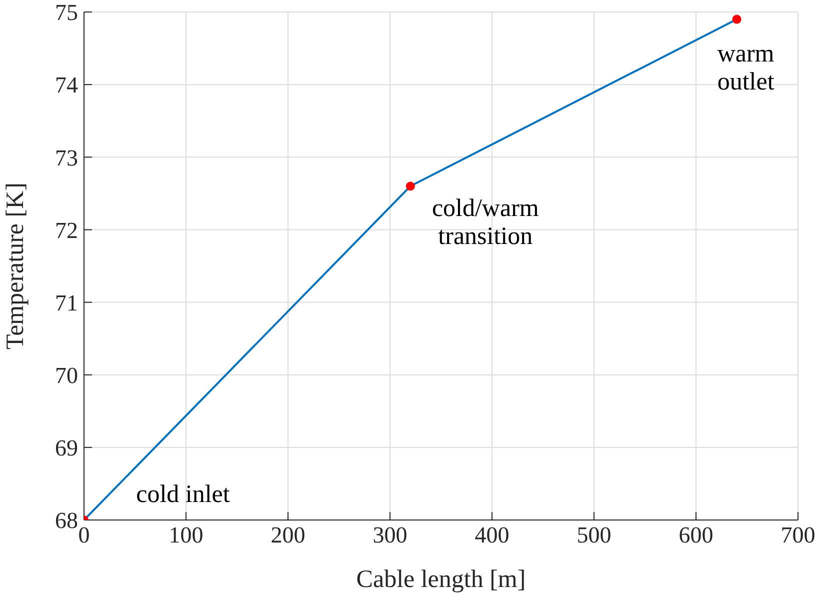 This screenshot has height=595, width=822. I want to click on annotation: cold/warm transition, so click(486, 222).